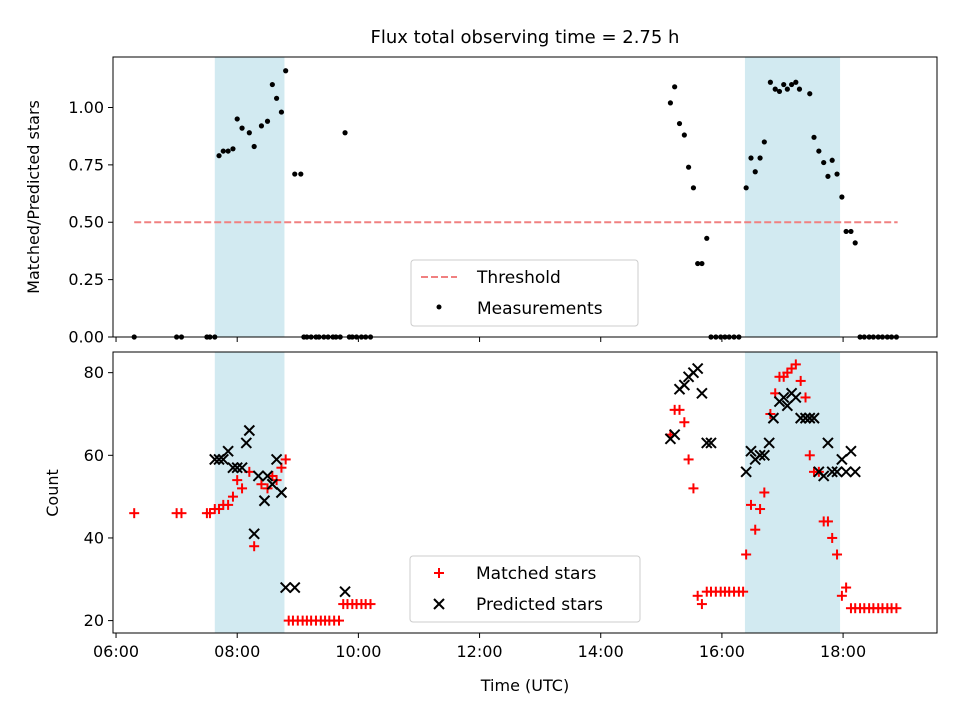  What do you see at coordinates (52, 493) in the screenshot?
I see `bottom-y-axis-label: Count` at bounding box center [52, 493].